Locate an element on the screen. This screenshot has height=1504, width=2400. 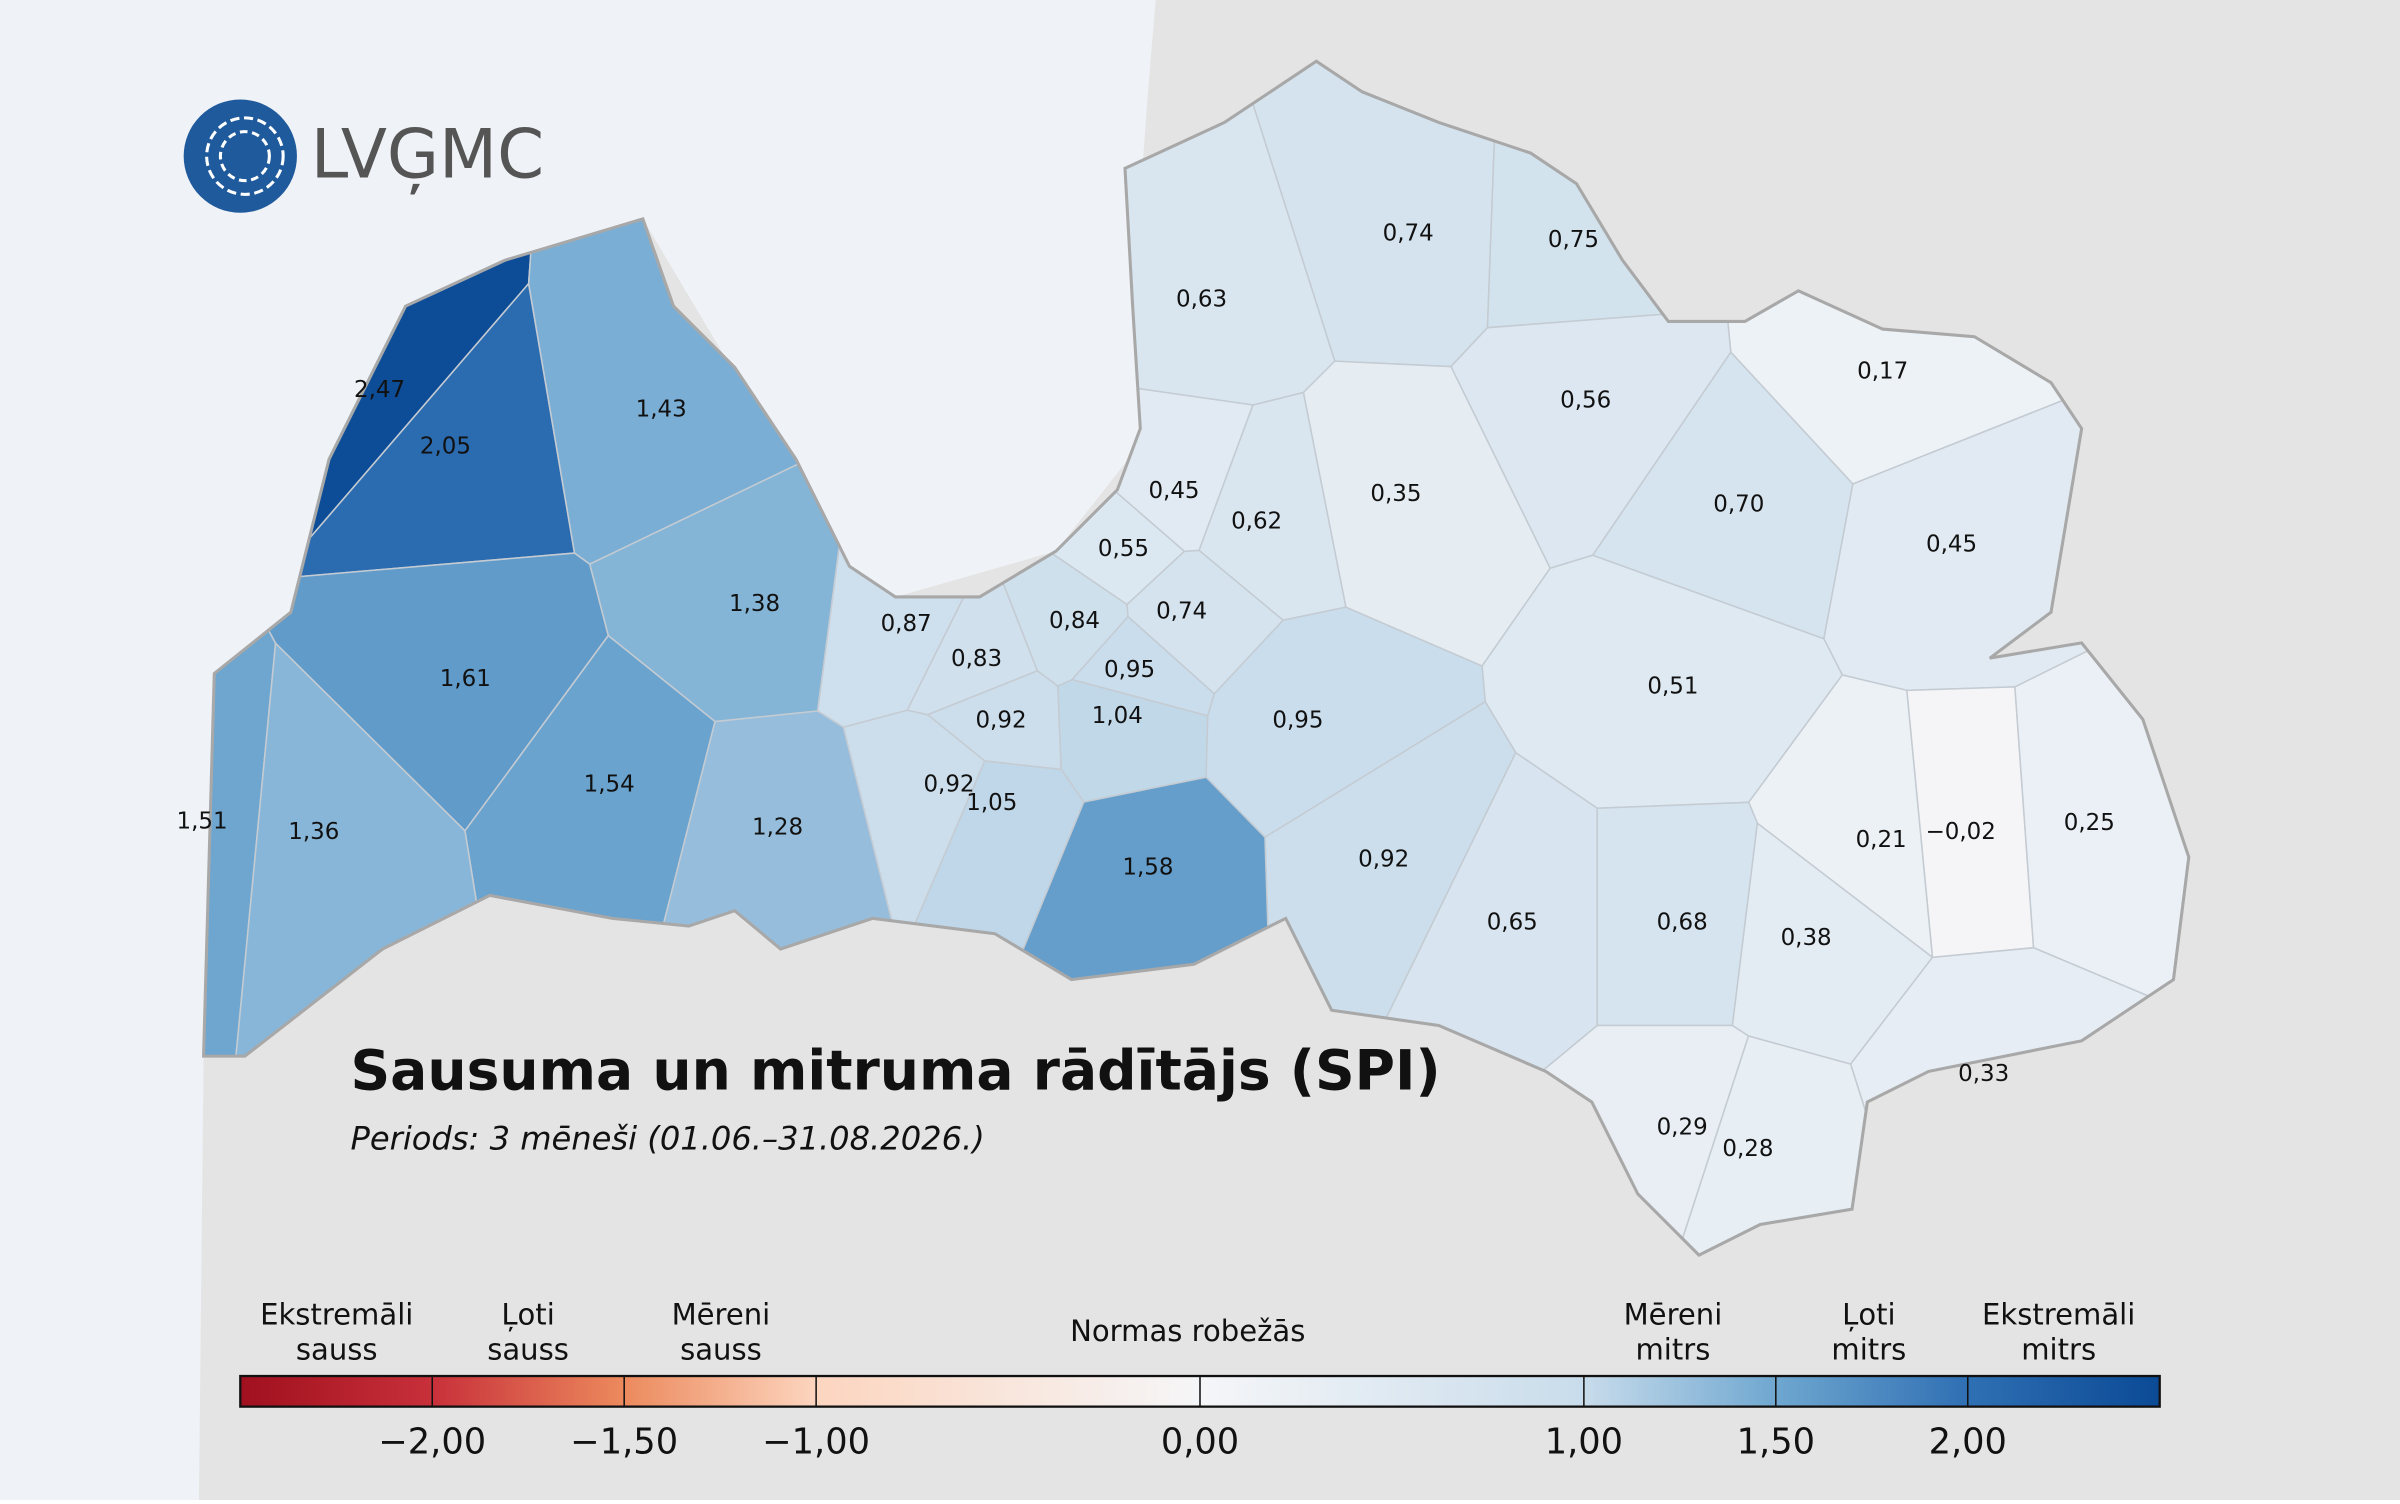
region-label: 0,55 is located at coordinates (1123, 549).